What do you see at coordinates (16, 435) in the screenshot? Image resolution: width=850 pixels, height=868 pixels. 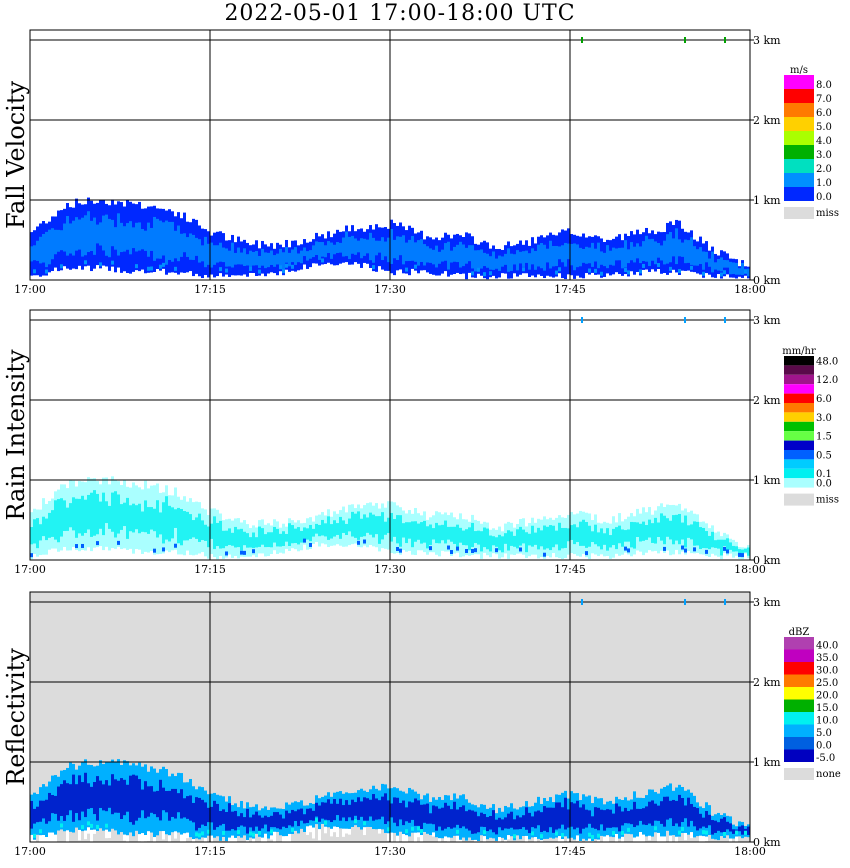 I see `panel-ylabel: Rain Intensity` at bounding box center [16, 435].